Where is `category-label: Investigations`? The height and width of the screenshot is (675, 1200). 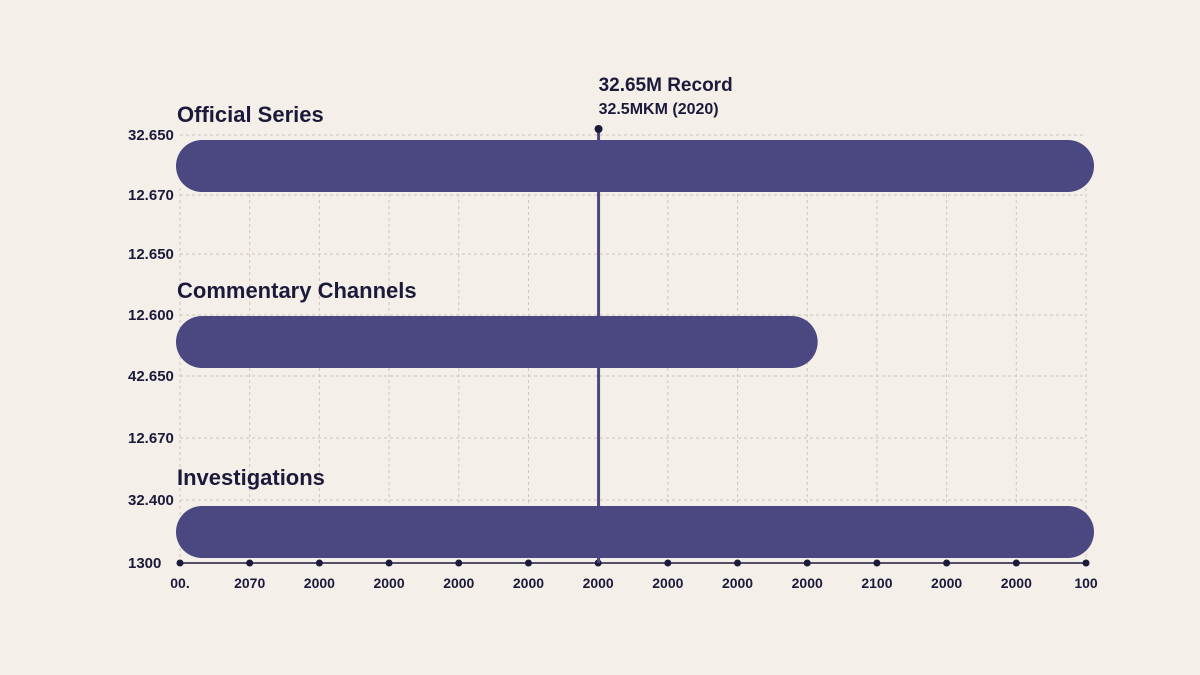
category-label: Investigations is located at coordinates (251, 477).